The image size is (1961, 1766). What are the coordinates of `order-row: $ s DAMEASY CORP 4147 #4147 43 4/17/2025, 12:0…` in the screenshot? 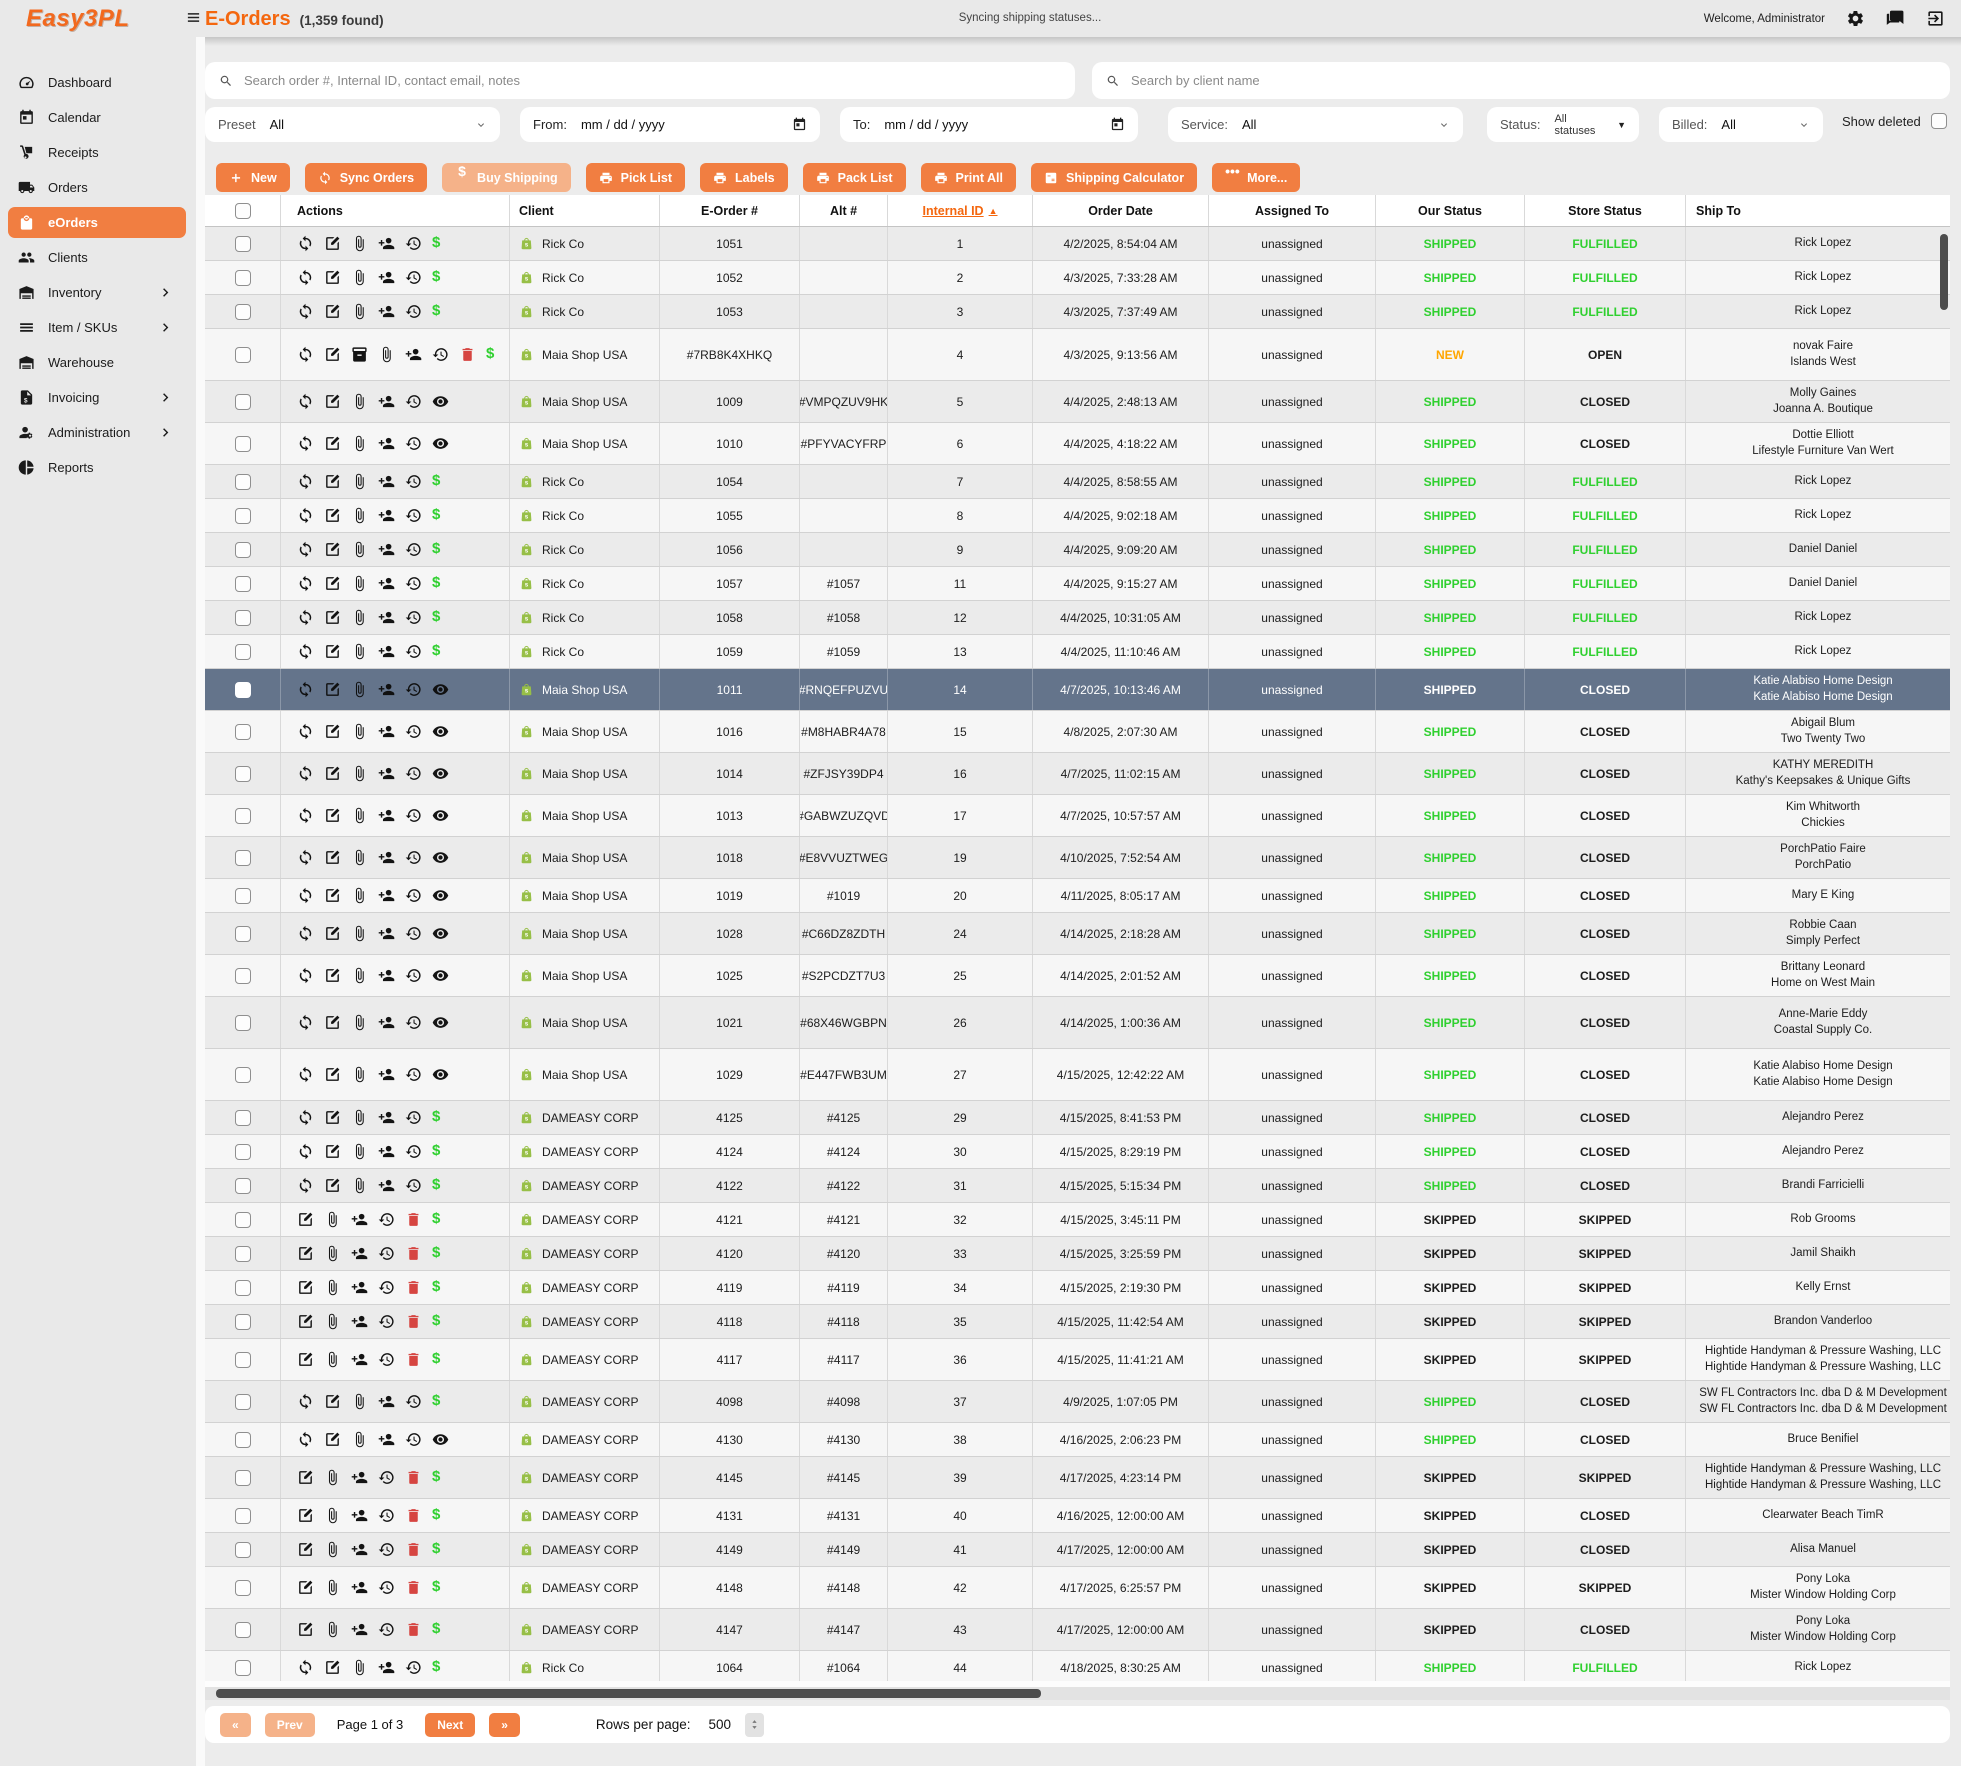 It's located at (1077, 1630).